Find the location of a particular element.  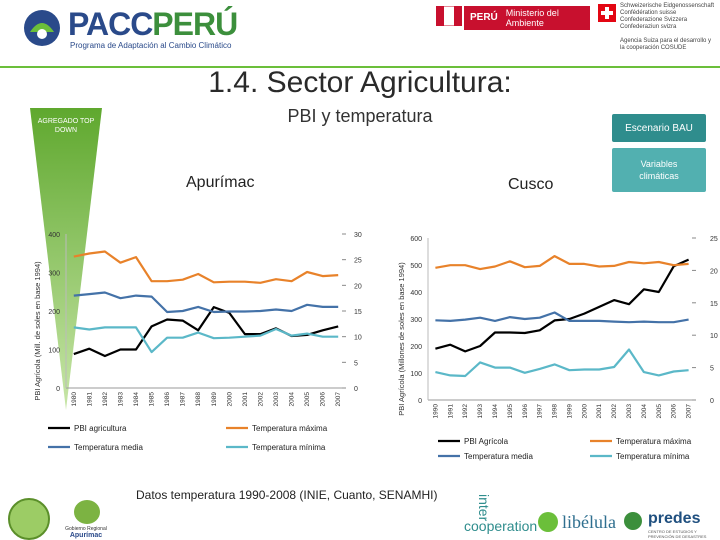

y2-tick-label: 5 is located at coordinates (356, 363).